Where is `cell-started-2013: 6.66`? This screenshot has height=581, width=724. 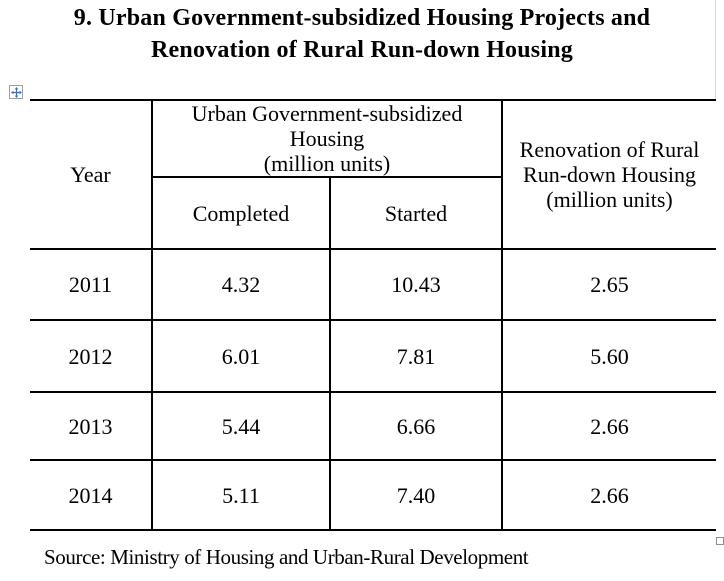 cell-started-2013: 6.66 is located at coordinates (416, 426).